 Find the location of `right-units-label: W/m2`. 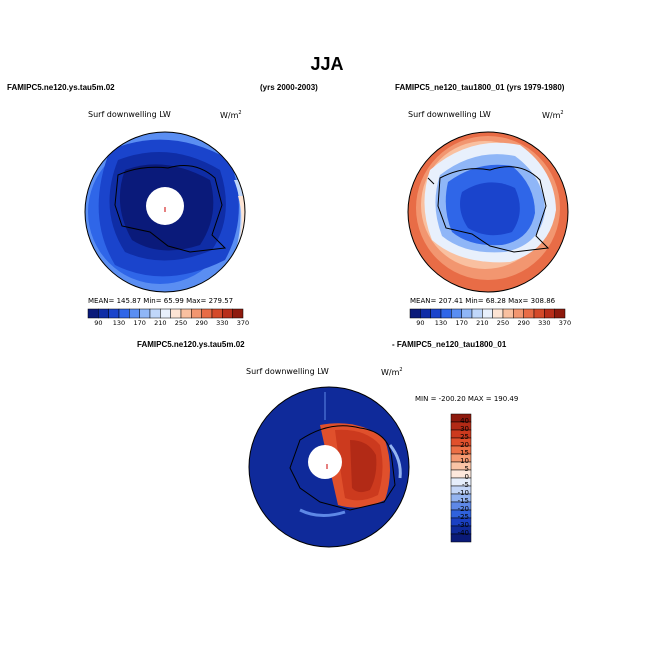

right-units-label: W/m2 is located at coordinates (553, 115).